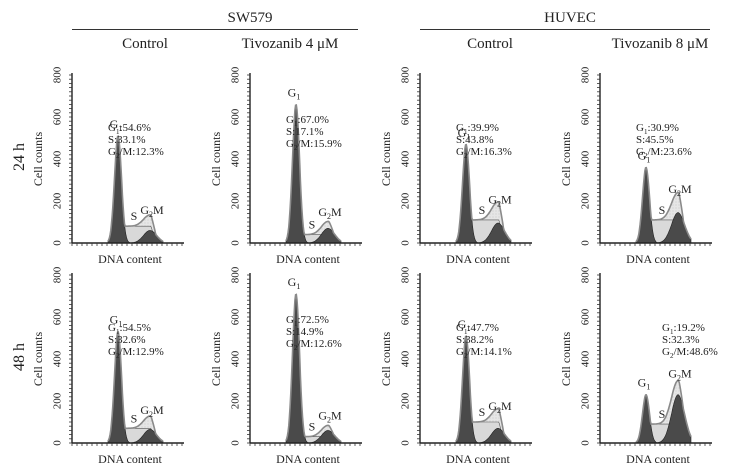 The width and height of the screenshot is (733, 475). Describe the element at coordinates (477, 329) in the screenshot. I see `phase-percentage-label: G1:47.7%` at that location.